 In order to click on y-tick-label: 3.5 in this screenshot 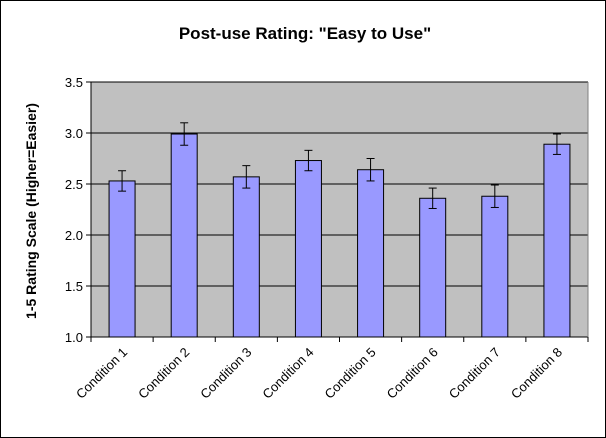, I will do `click(74, 82)`.